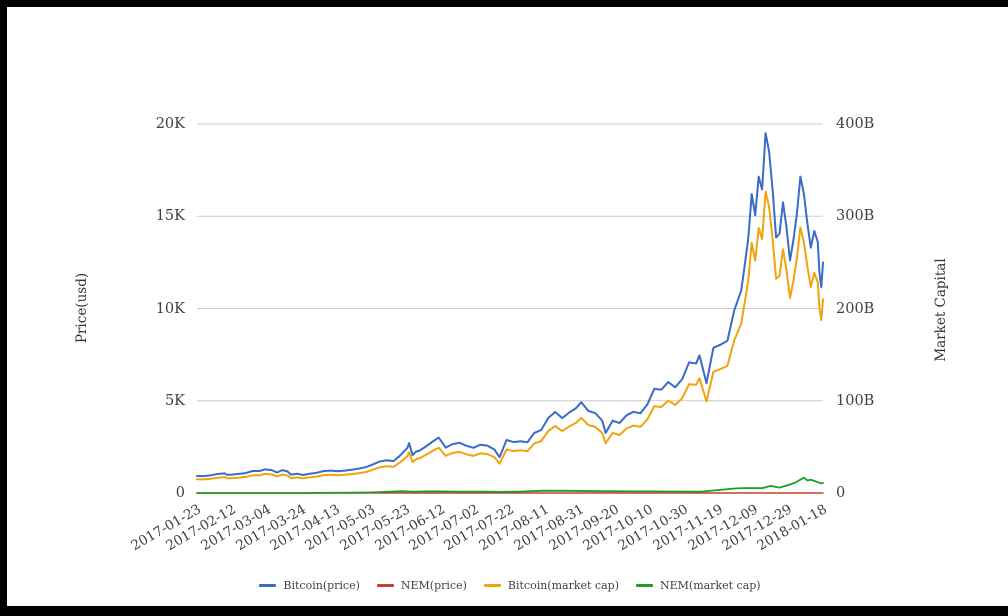 This screenshot has height=616, width=1008. What do you see at coordinates (710, 585) in the screenshot?
I see `legend-label: NEM(market cap)` at bounding box center [710, 585].